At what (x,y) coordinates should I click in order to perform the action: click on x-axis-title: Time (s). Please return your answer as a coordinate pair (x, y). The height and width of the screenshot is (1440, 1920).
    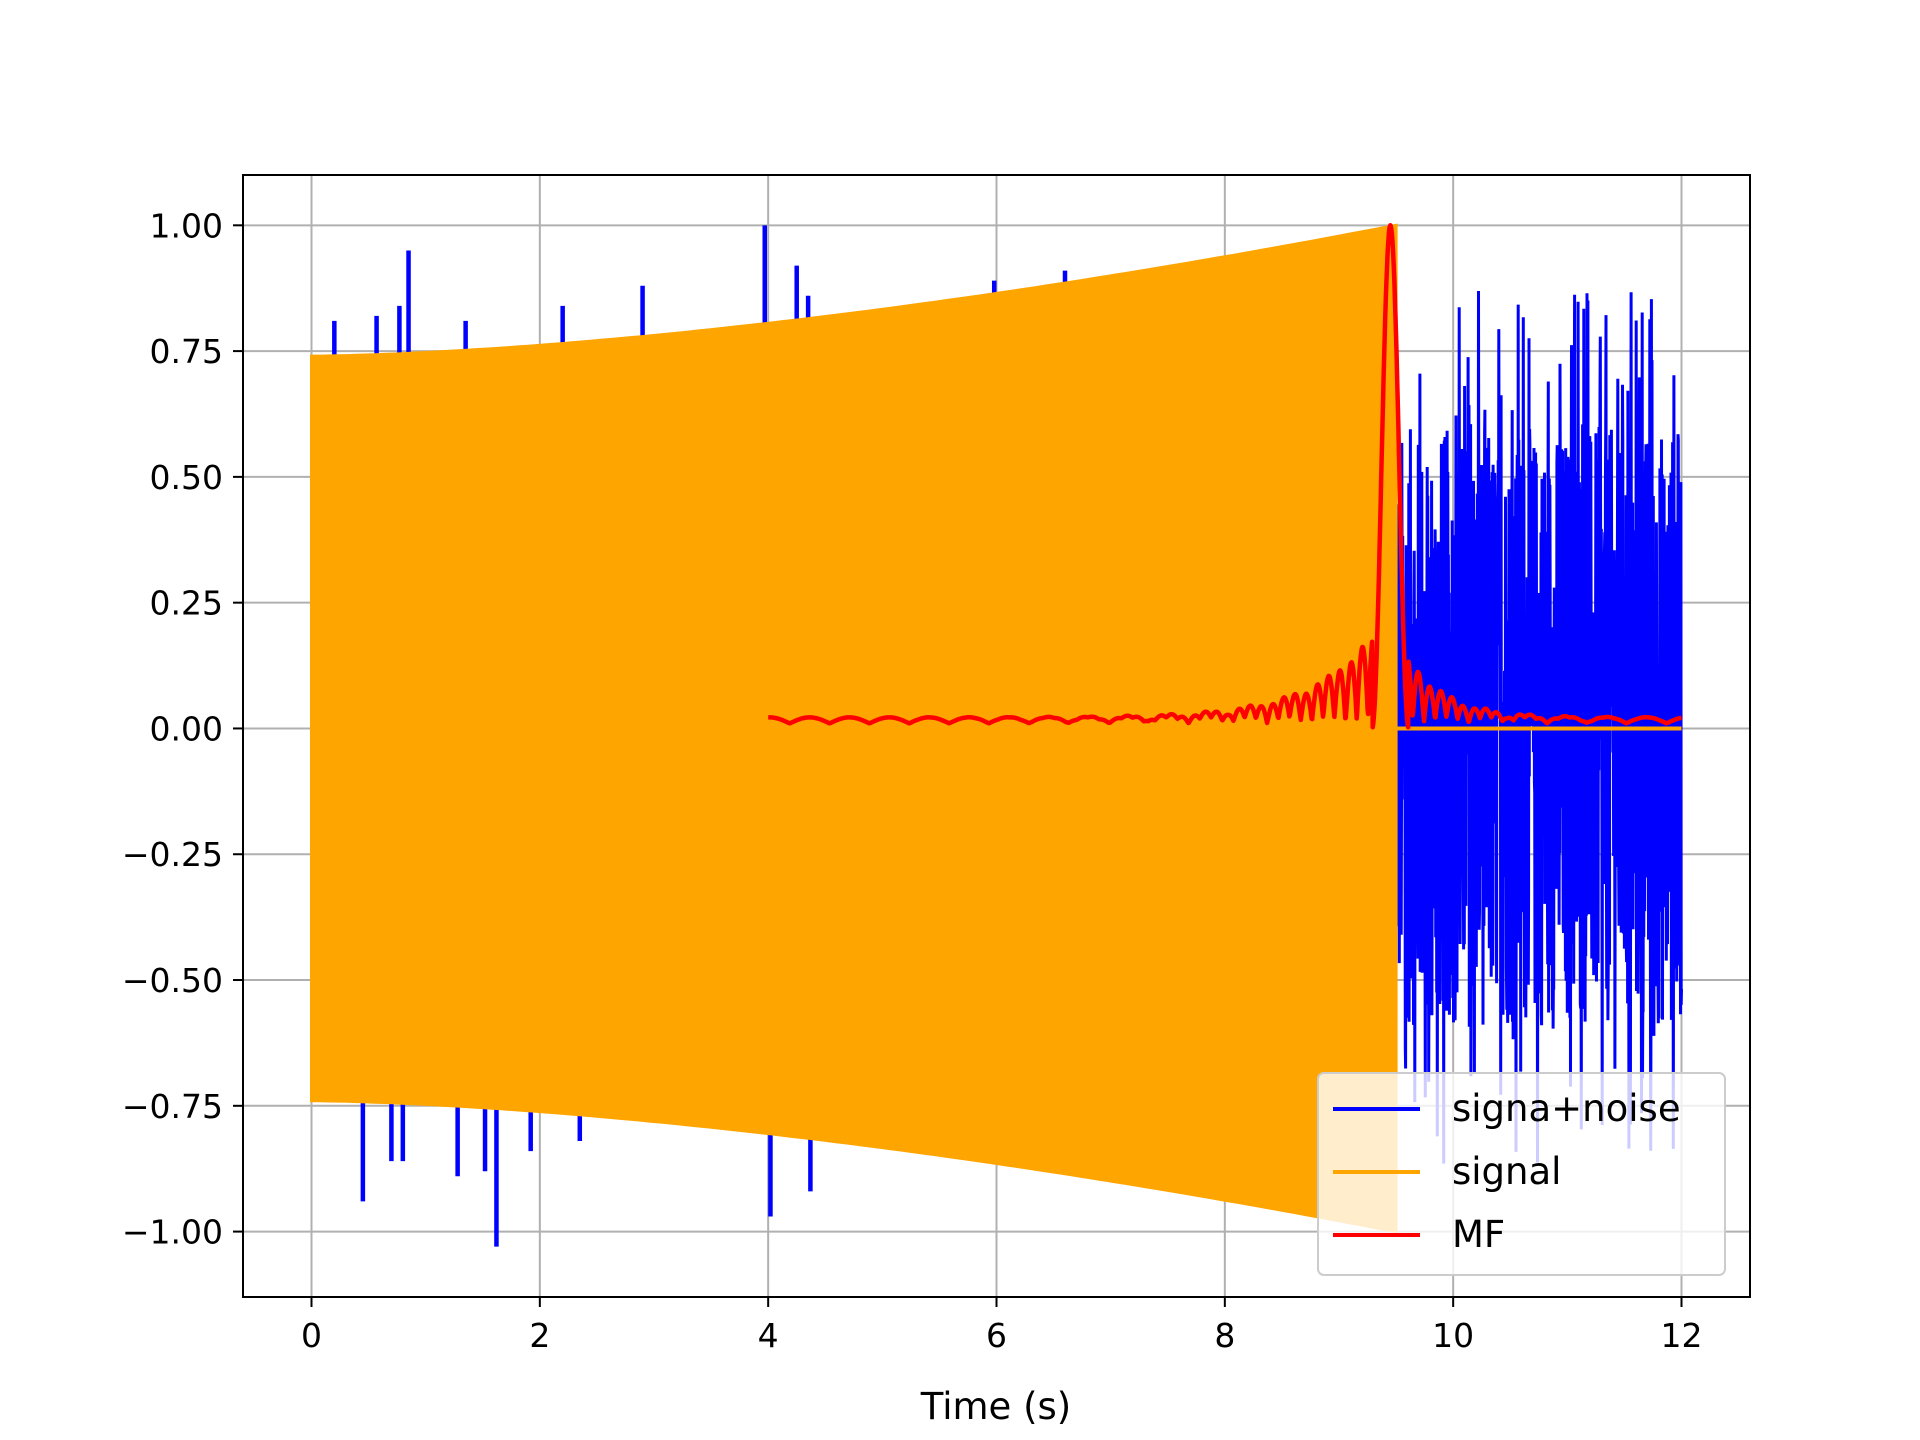
    Looking at the image, I should click on (995, 1406).